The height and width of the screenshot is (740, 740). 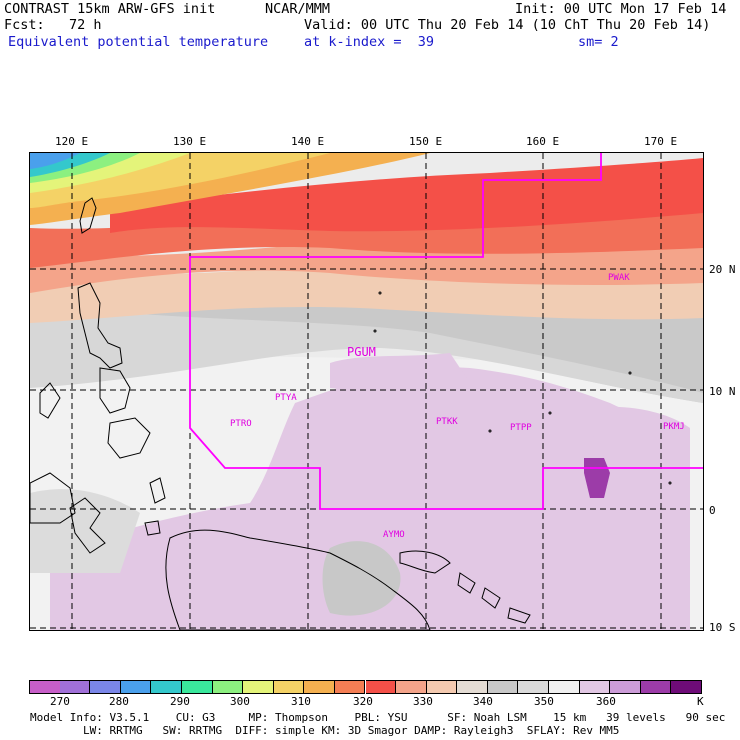 What do you see at coordinates (369, 42) in the screenshot?
I see `header-level: at k-index = 39` at bounding box center [369, 42].